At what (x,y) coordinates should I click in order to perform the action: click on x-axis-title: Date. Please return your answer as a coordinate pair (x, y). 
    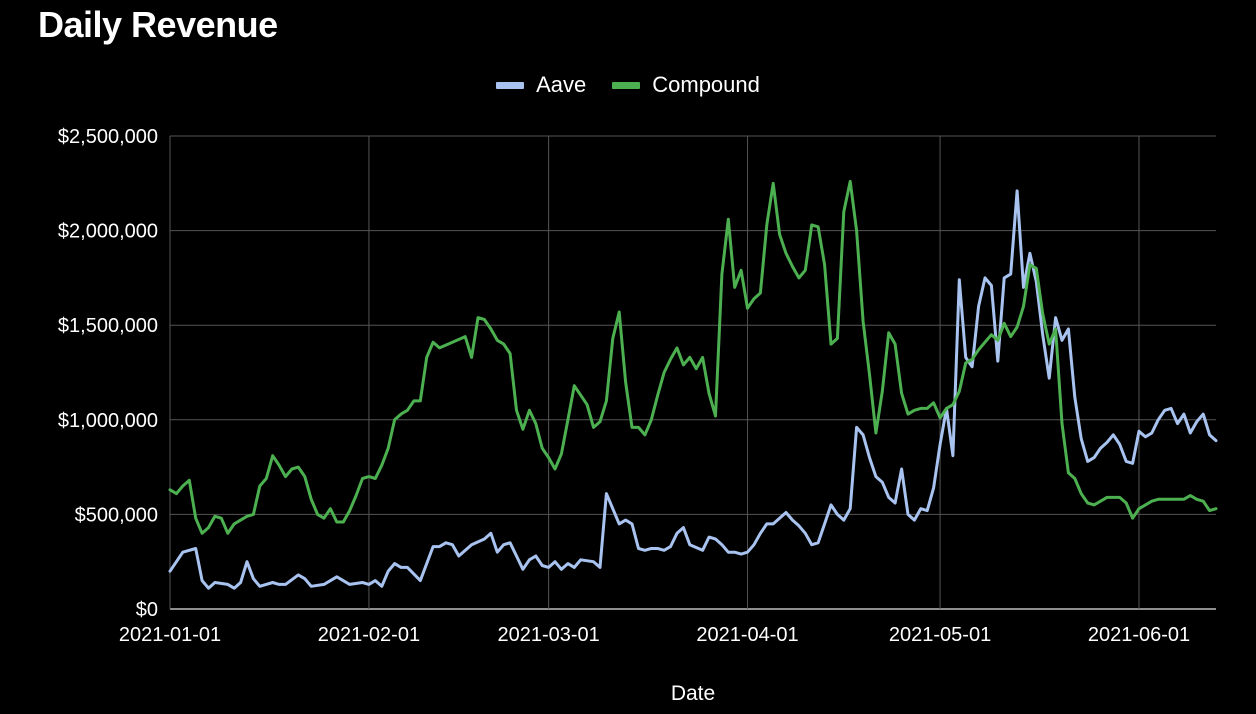
    Looking at the image, I should click on (693, 693).